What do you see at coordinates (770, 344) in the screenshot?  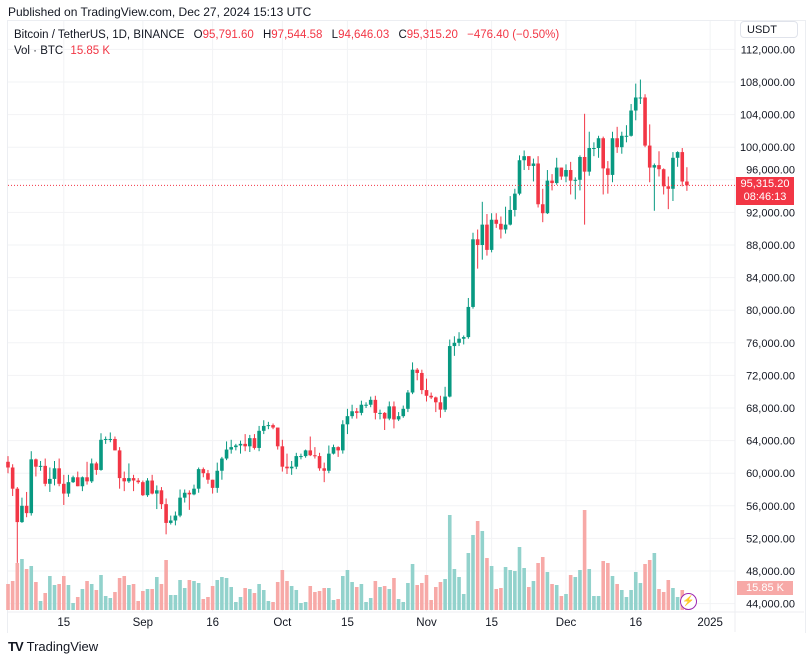 I see `price-tick-label: 76,000.00` at bounding box center [770, 344].